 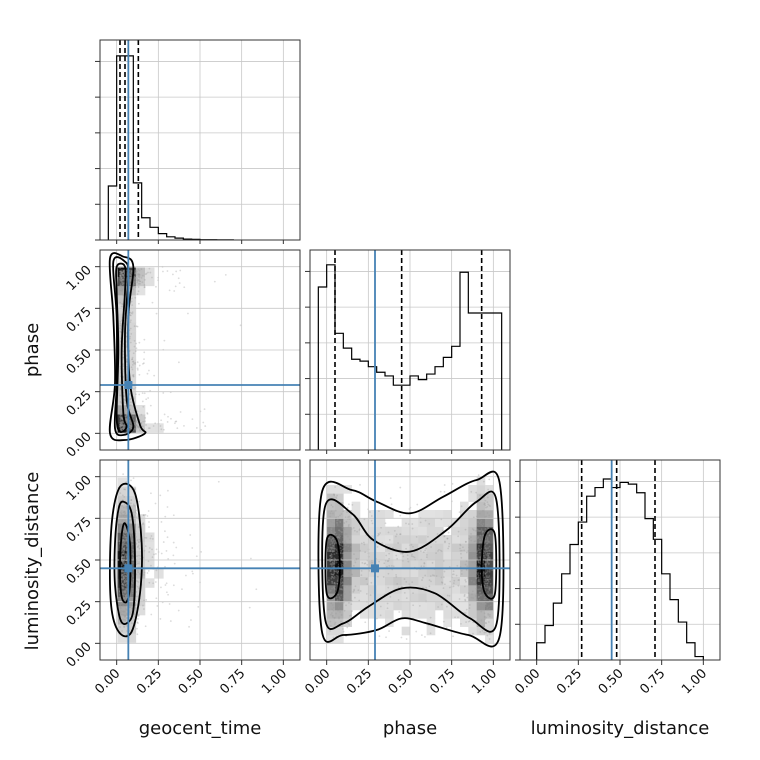 What do you see at coordinates (442, 681) in the screenshot?
I see `xtick-label-phase-3: 0.75` at bounding box center [442, 681].